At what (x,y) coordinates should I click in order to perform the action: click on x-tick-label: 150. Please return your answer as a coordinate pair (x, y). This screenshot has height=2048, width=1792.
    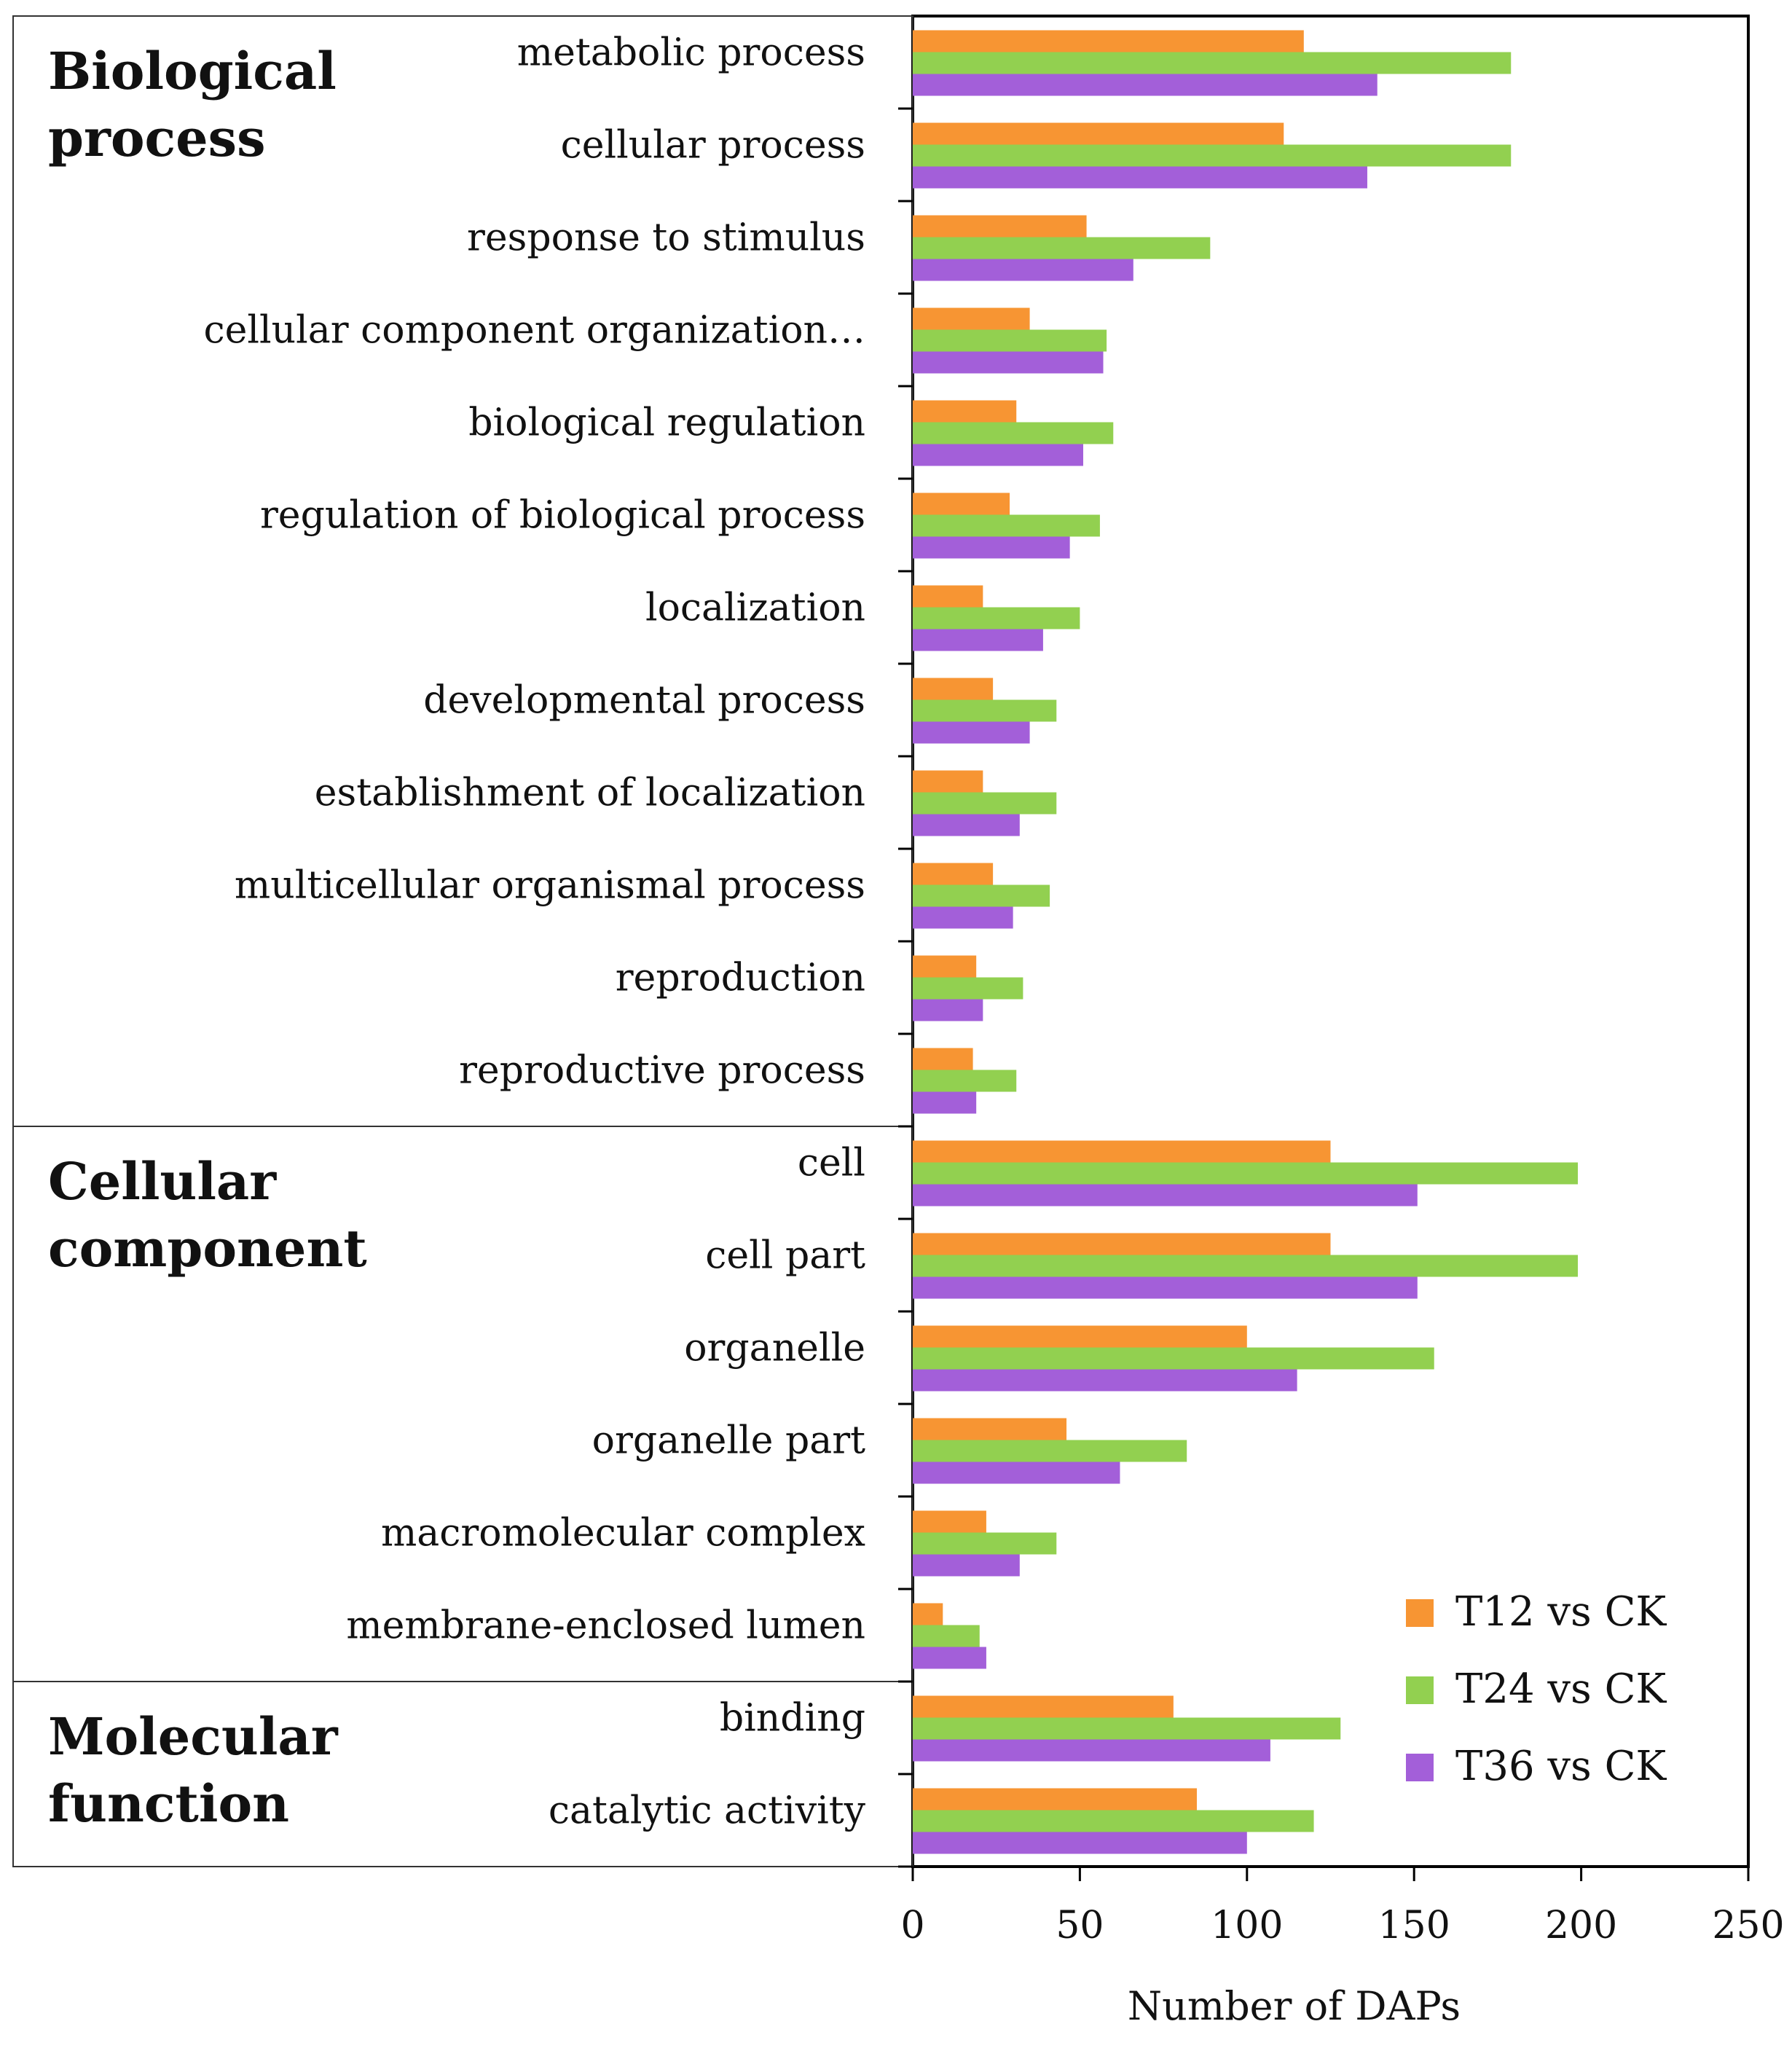
    Looking at the image, I should click on (1414, 1925).